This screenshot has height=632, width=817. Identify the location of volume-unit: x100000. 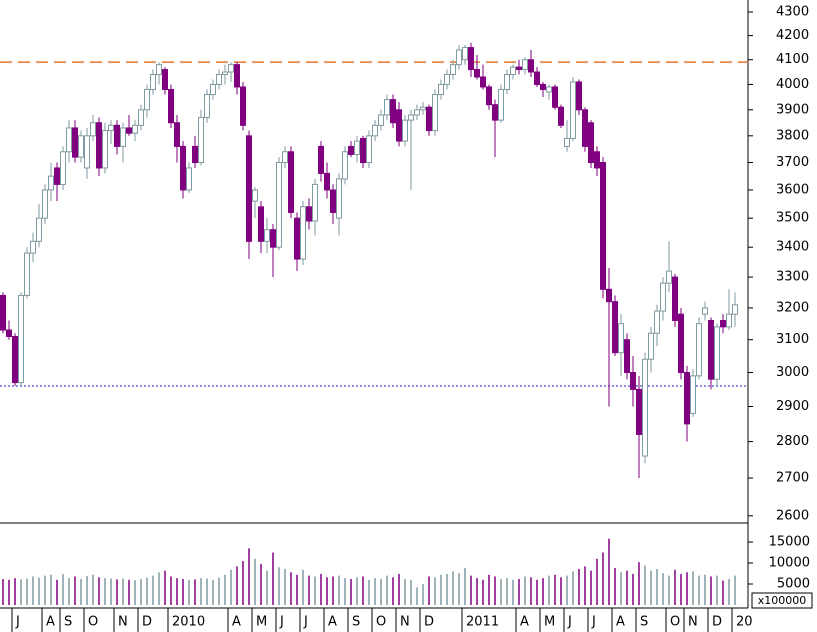
(782, 600).